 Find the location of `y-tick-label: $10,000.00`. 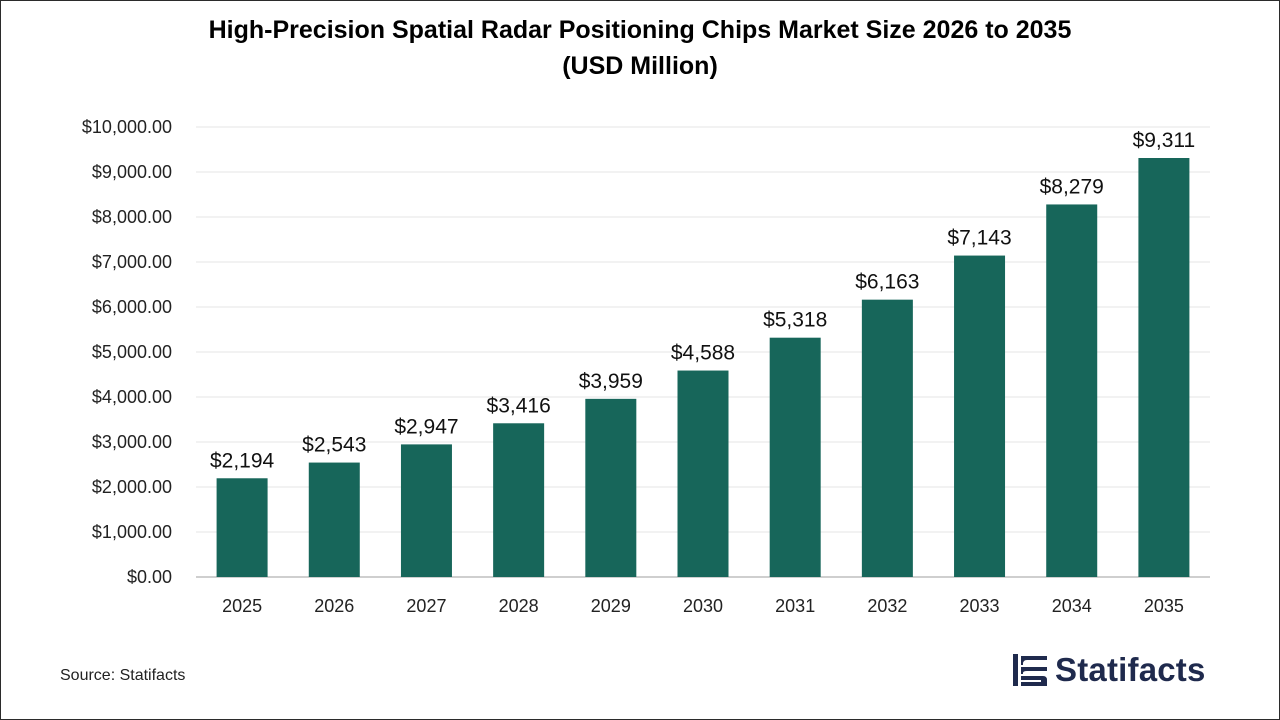

y-tick-label: $10,000.00 is located at coordinates (127, 127).